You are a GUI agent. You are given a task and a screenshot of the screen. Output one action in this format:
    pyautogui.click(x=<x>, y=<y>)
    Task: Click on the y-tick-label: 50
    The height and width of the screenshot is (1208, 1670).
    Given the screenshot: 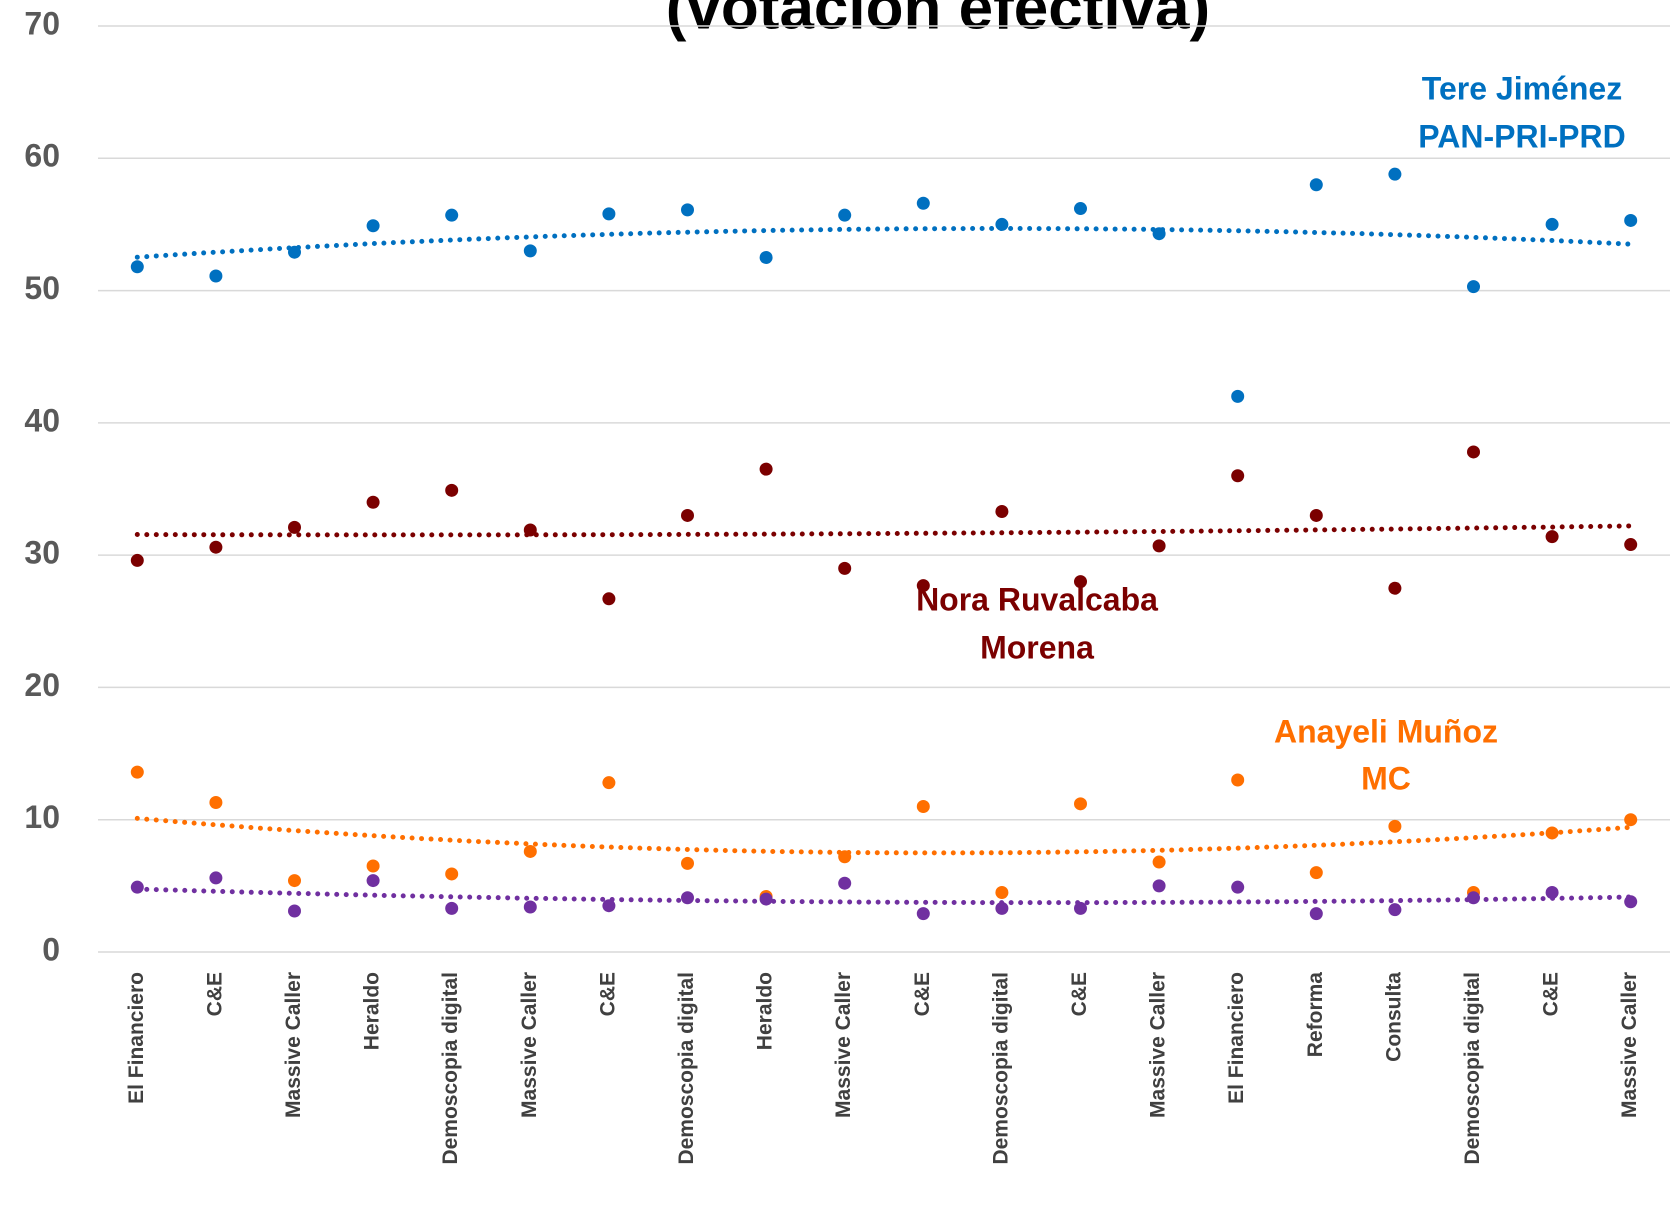 What is the action you would take?
    pyautogui.click(x=42, y=288)
    